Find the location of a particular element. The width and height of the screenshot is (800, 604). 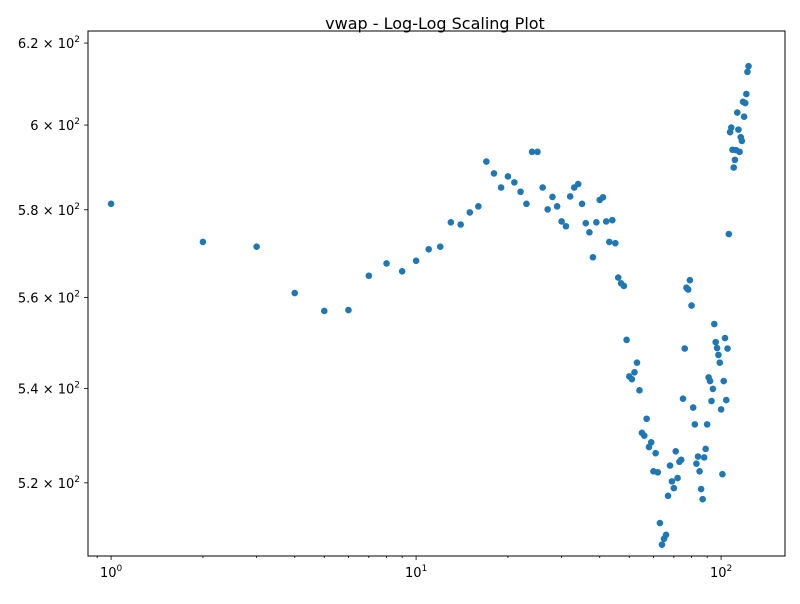

y-tick-label-mantissa: 5.2 is located at coordinates (28, 484).